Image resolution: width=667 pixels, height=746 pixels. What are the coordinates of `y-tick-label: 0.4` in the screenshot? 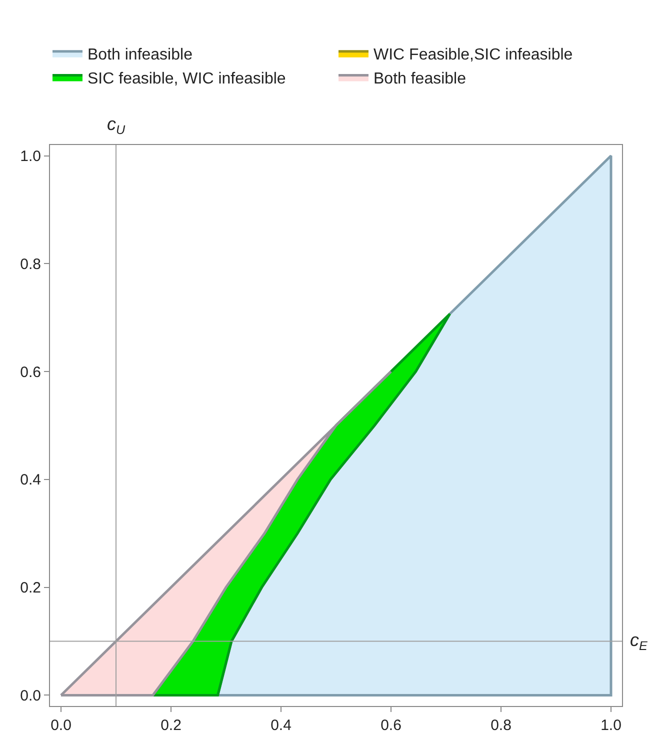 It's located at (30, 480).